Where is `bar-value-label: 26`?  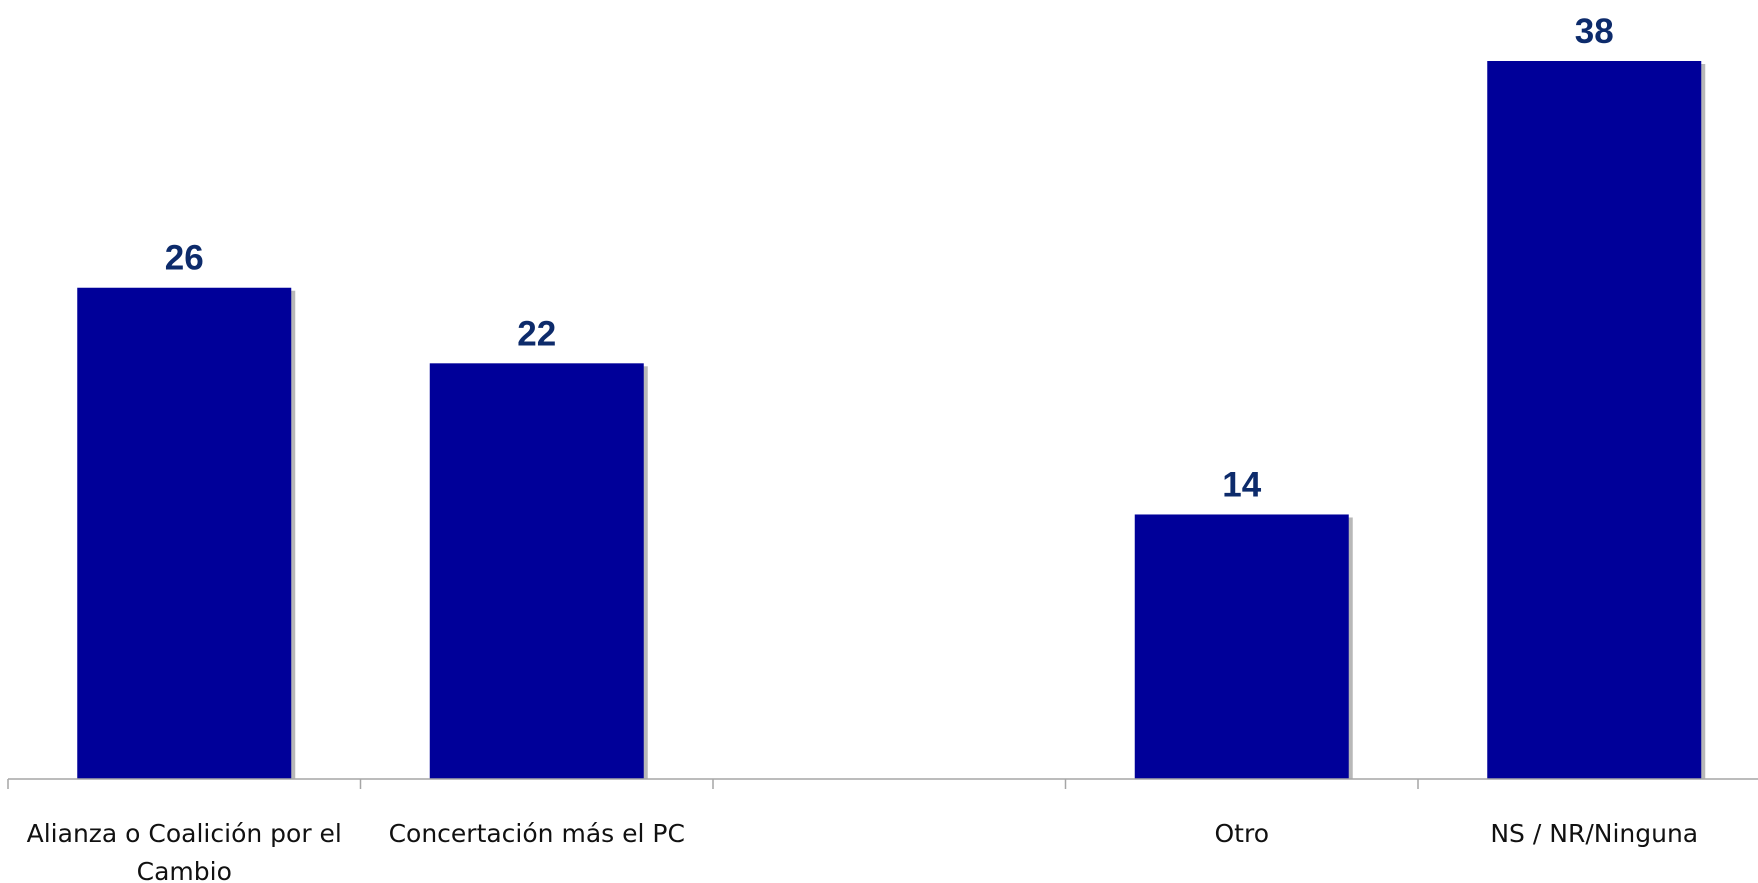
bar-value-label: 26 is located at coordinates (184, 258).